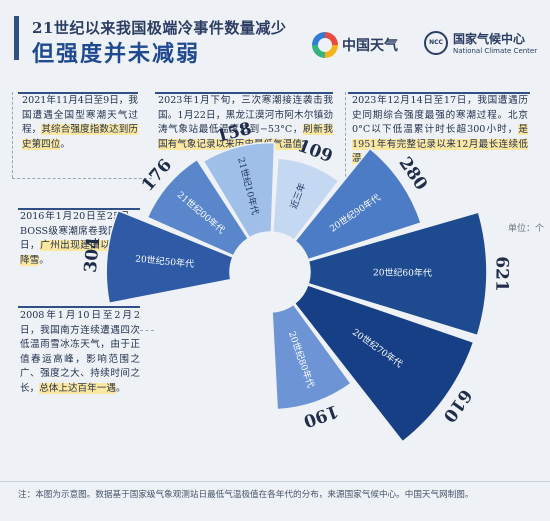 The image size is (550, 521). What do you see at coordinates (80, 115) in the screenshot?
I see `note-1-text: 2021年11月4日至9日，我国遭遇全国型寒潮天气过程，` at bounding box center [80, 115].